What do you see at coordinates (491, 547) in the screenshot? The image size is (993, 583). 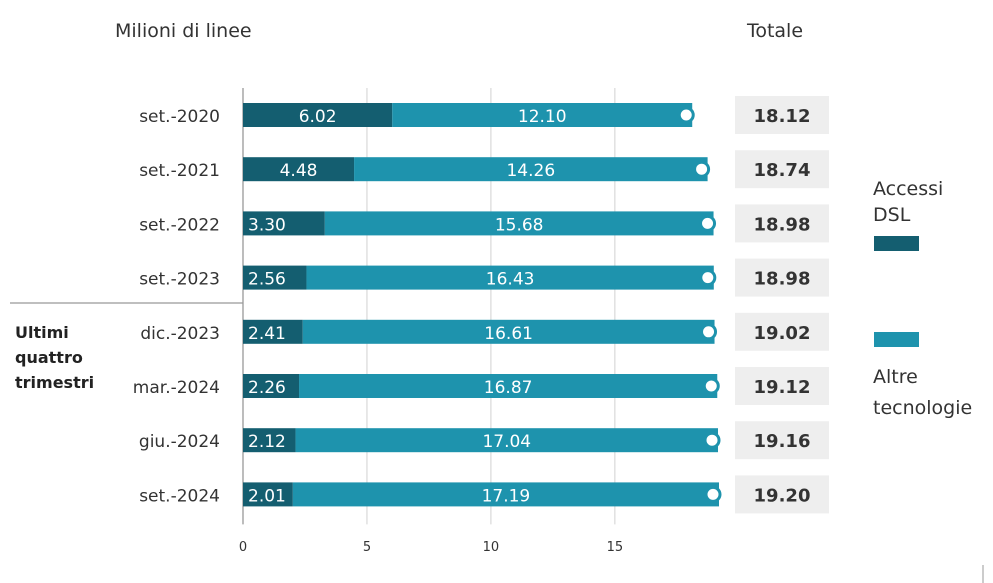 I see `x-tick-label: 10` at bounding box center [491, 547].